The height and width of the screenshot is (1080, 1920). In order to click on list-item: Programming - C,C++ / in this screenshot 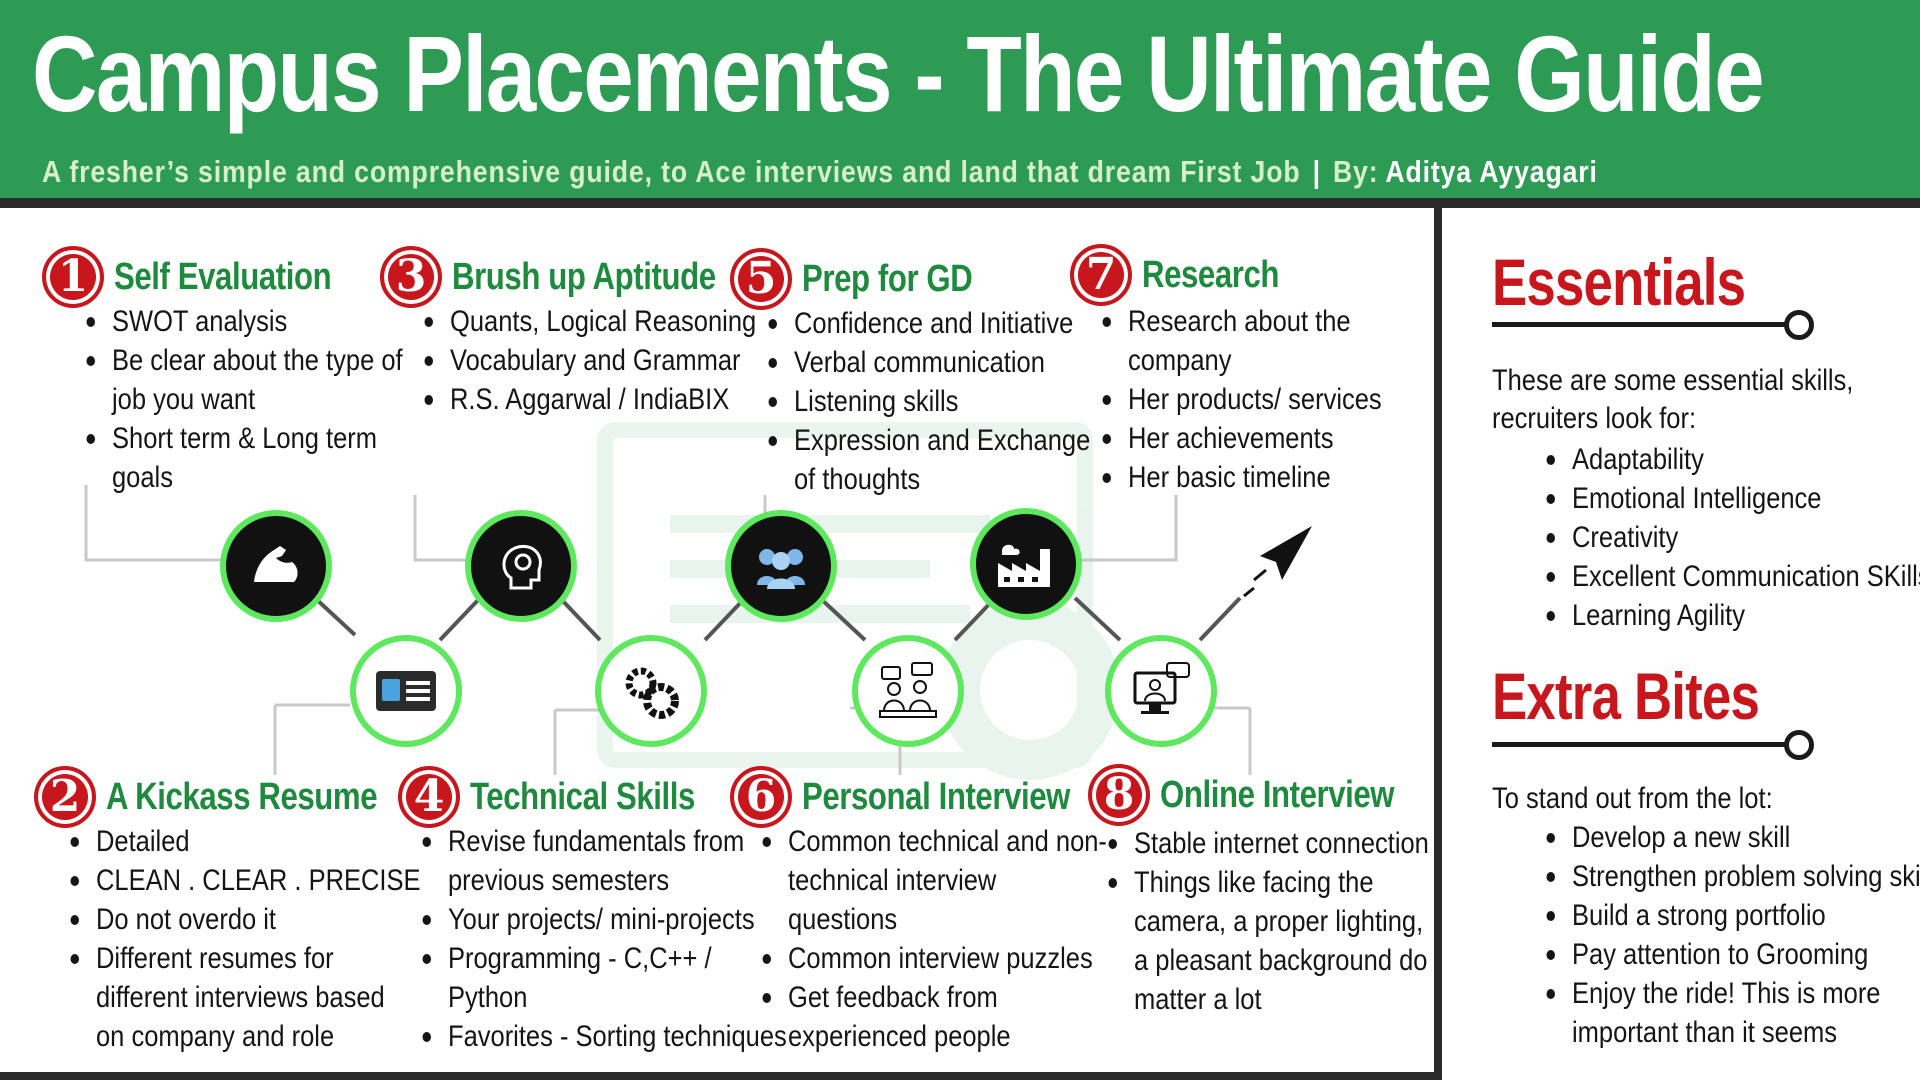, I will do `click(604, 958)`.